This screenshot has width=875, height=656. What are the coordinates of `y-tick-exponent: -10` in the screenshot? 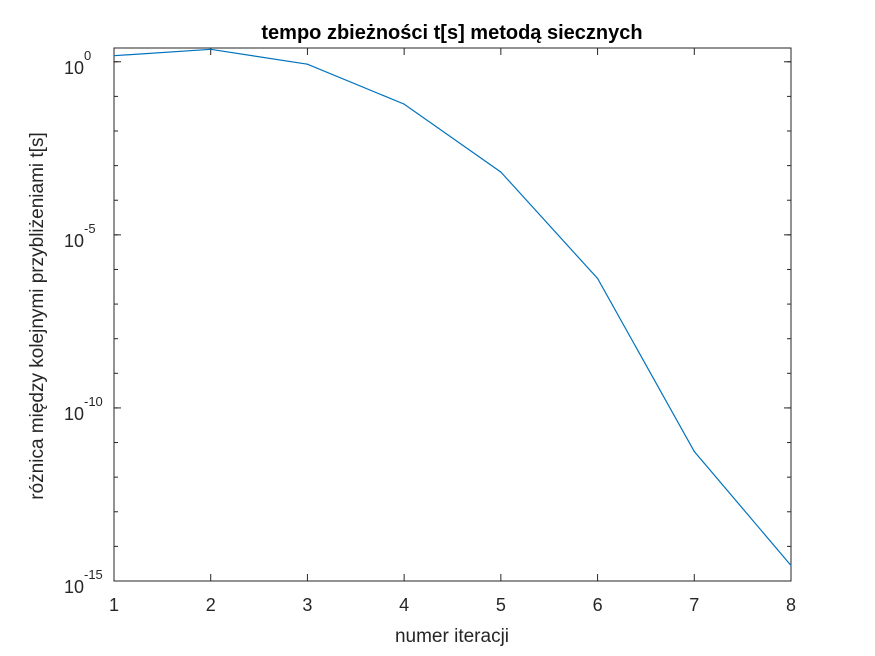 It's located at (93, 401).